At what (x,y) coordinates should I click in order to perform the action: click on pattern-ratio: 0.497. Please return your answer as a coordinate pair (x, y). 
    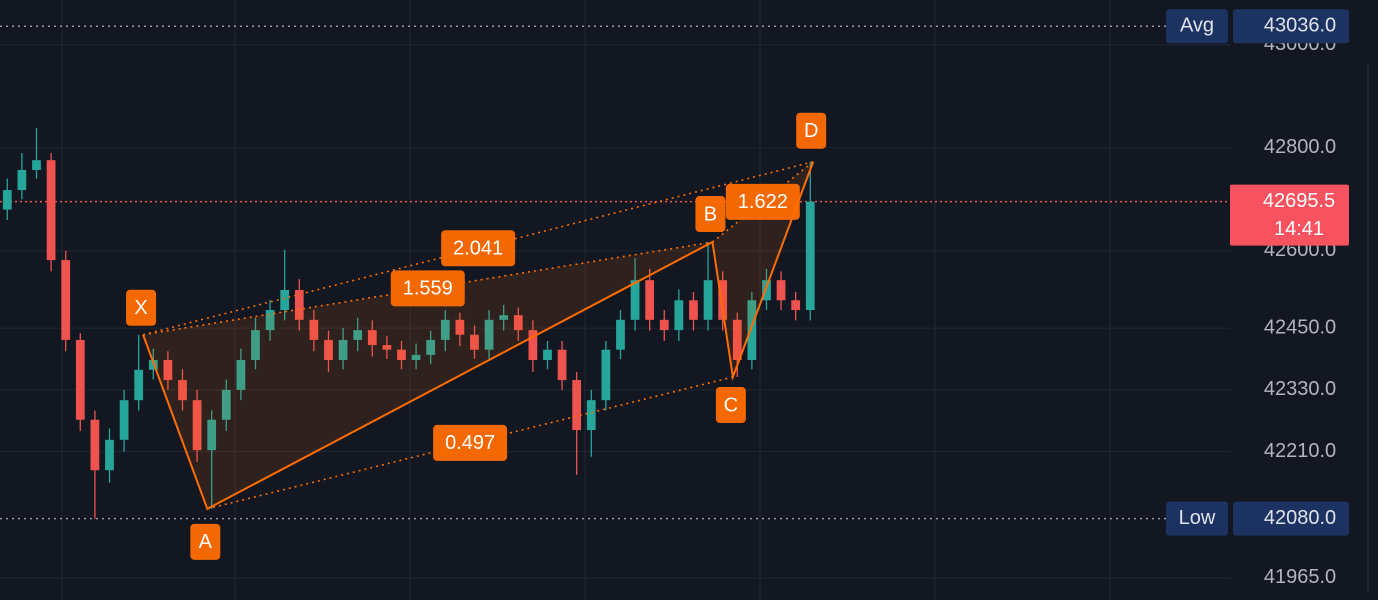
    Looking at the image, I should click on (470, 443).